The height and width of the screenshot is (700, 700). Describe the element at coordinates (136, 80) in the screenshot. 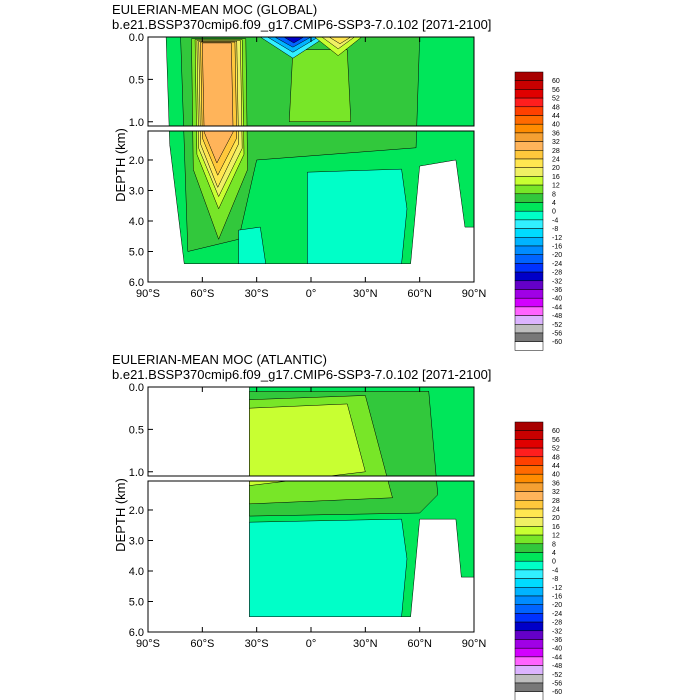

I see `y-tick-label: 0.5` at that location.